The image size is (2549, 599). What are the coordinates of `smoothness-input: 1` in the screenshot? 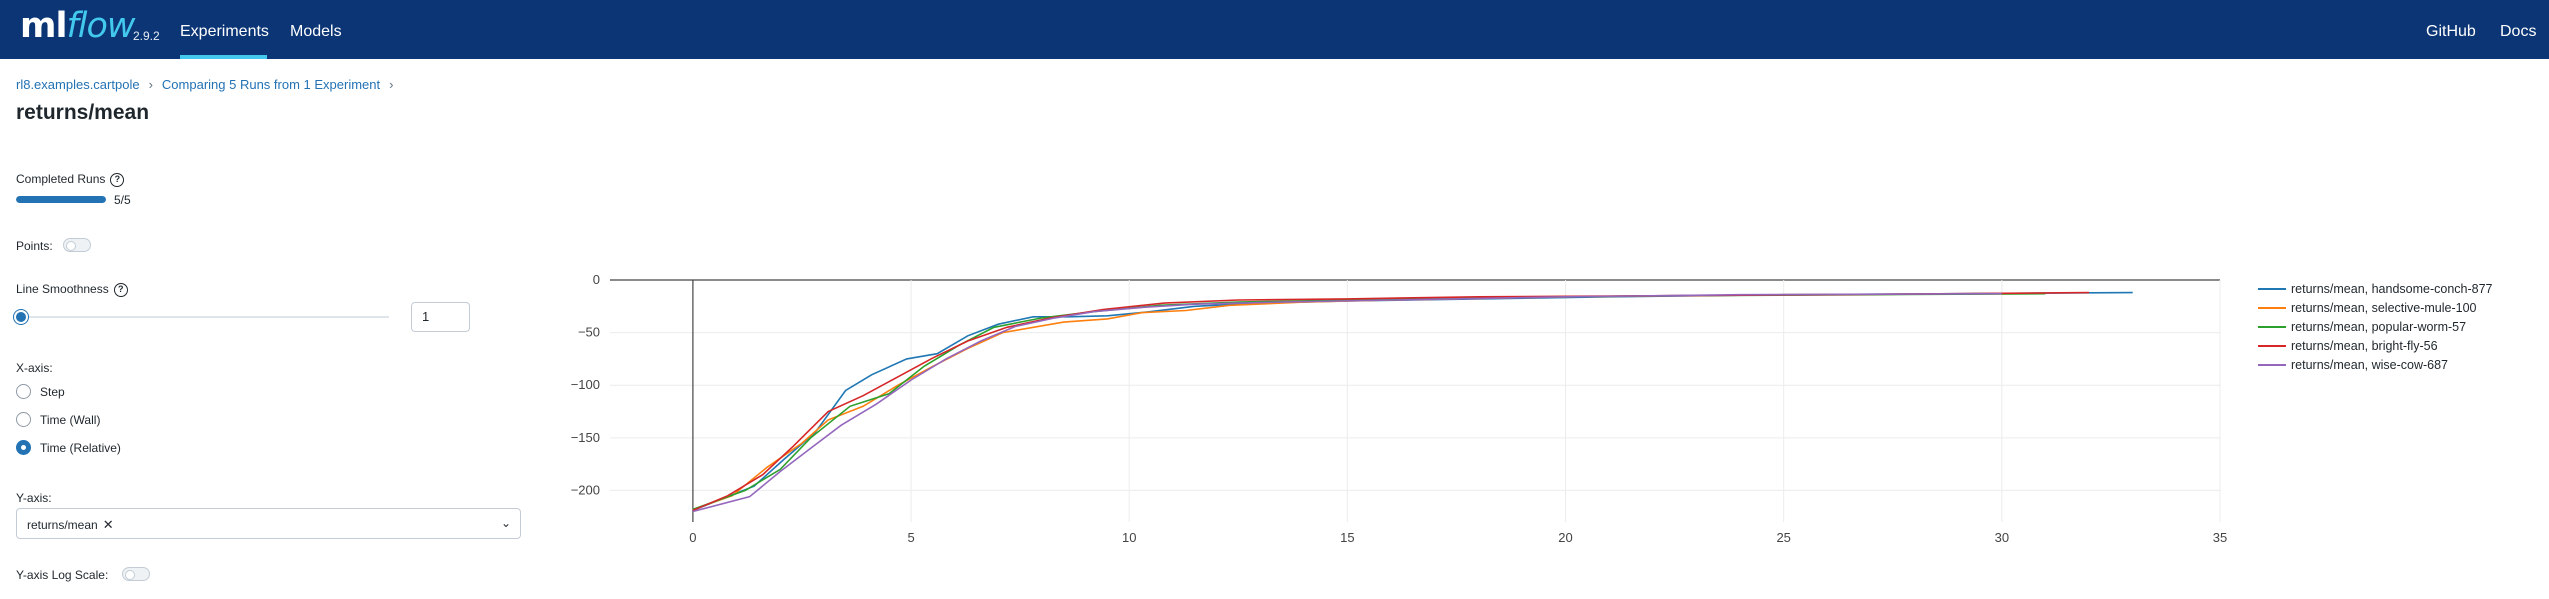 It's located at (440, 317).